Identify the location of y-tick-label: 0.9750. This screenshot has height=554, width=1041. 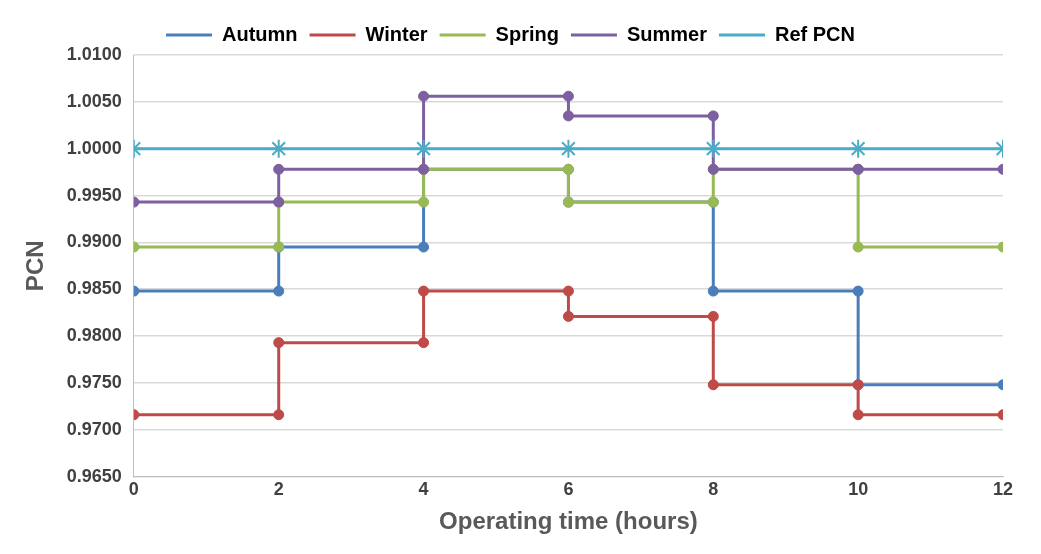
(94, 381).